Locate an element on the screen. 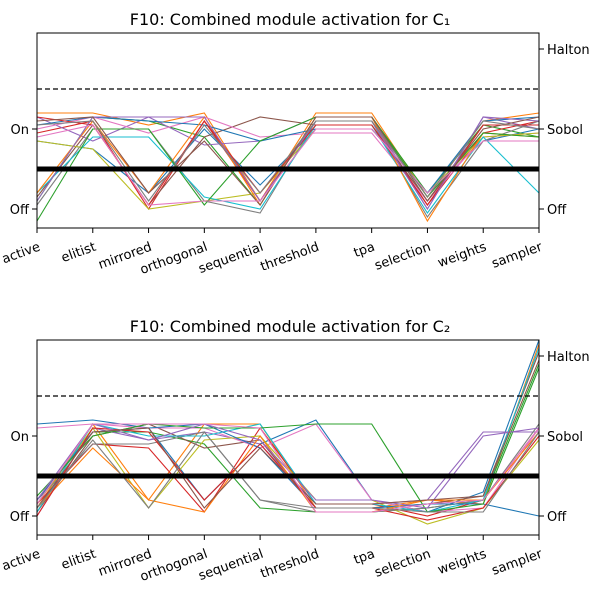 The height and width of the screenshot is (592, 596). chart-title: F10: Combined module activation for C₂ is located at coordinates (290, 326).